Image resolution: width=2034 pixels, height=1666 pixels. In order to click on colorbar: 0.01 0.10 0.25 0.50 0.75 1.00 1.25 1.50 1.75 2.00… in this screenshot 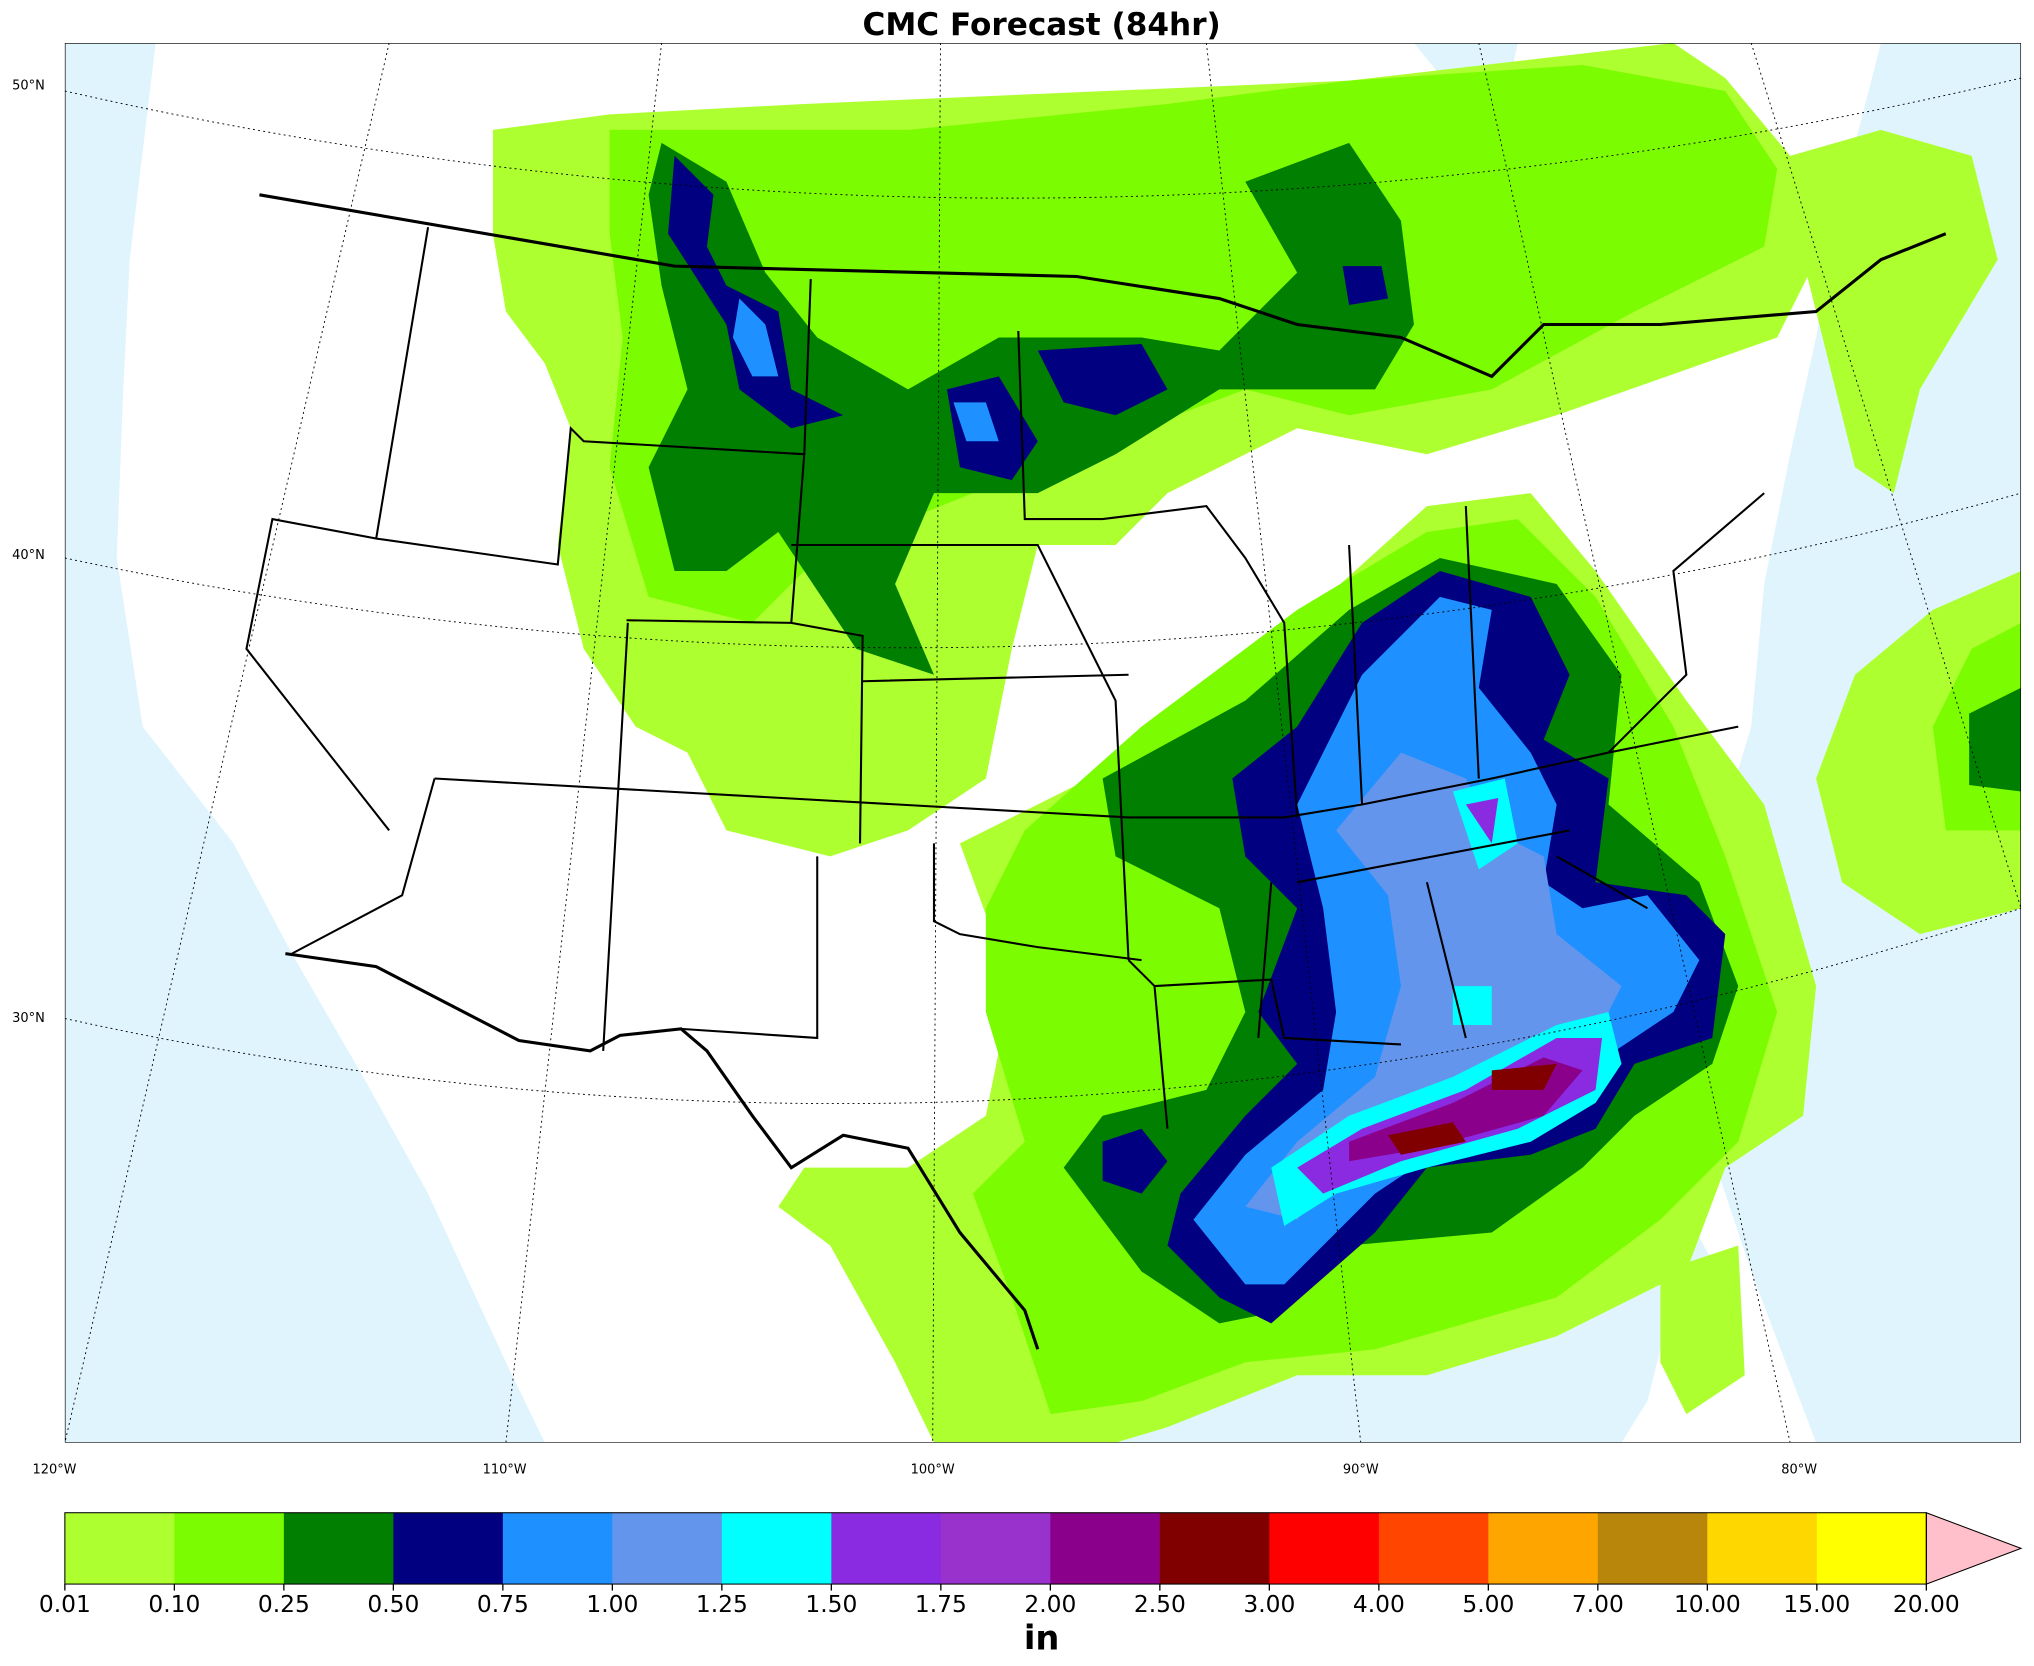, I will do `click(1031, 1564)`.